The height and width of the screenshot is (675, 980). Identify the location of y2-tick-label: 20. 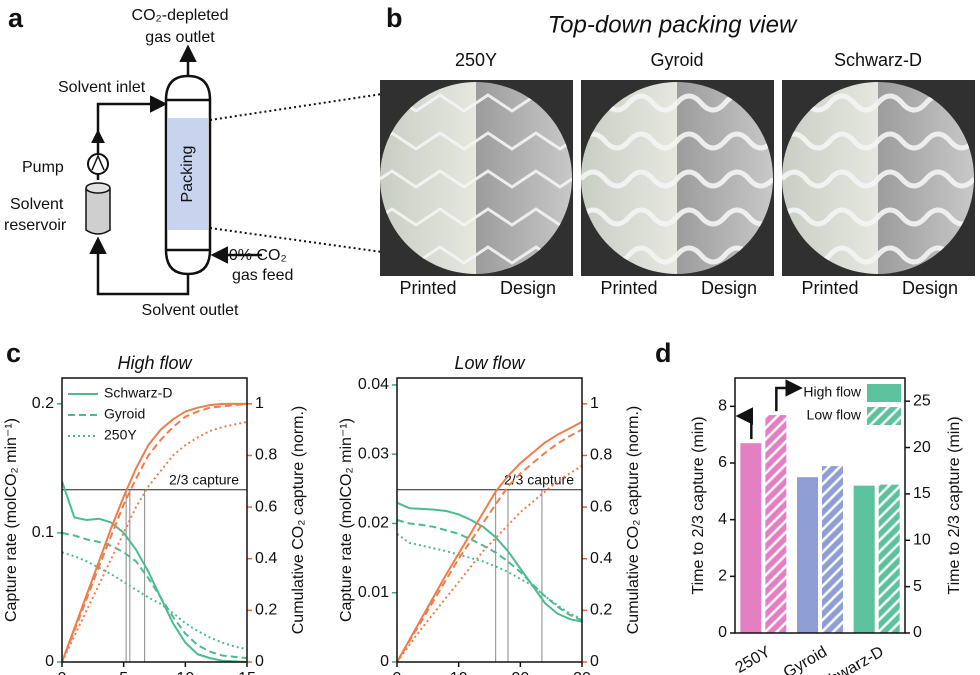
(922, 447).